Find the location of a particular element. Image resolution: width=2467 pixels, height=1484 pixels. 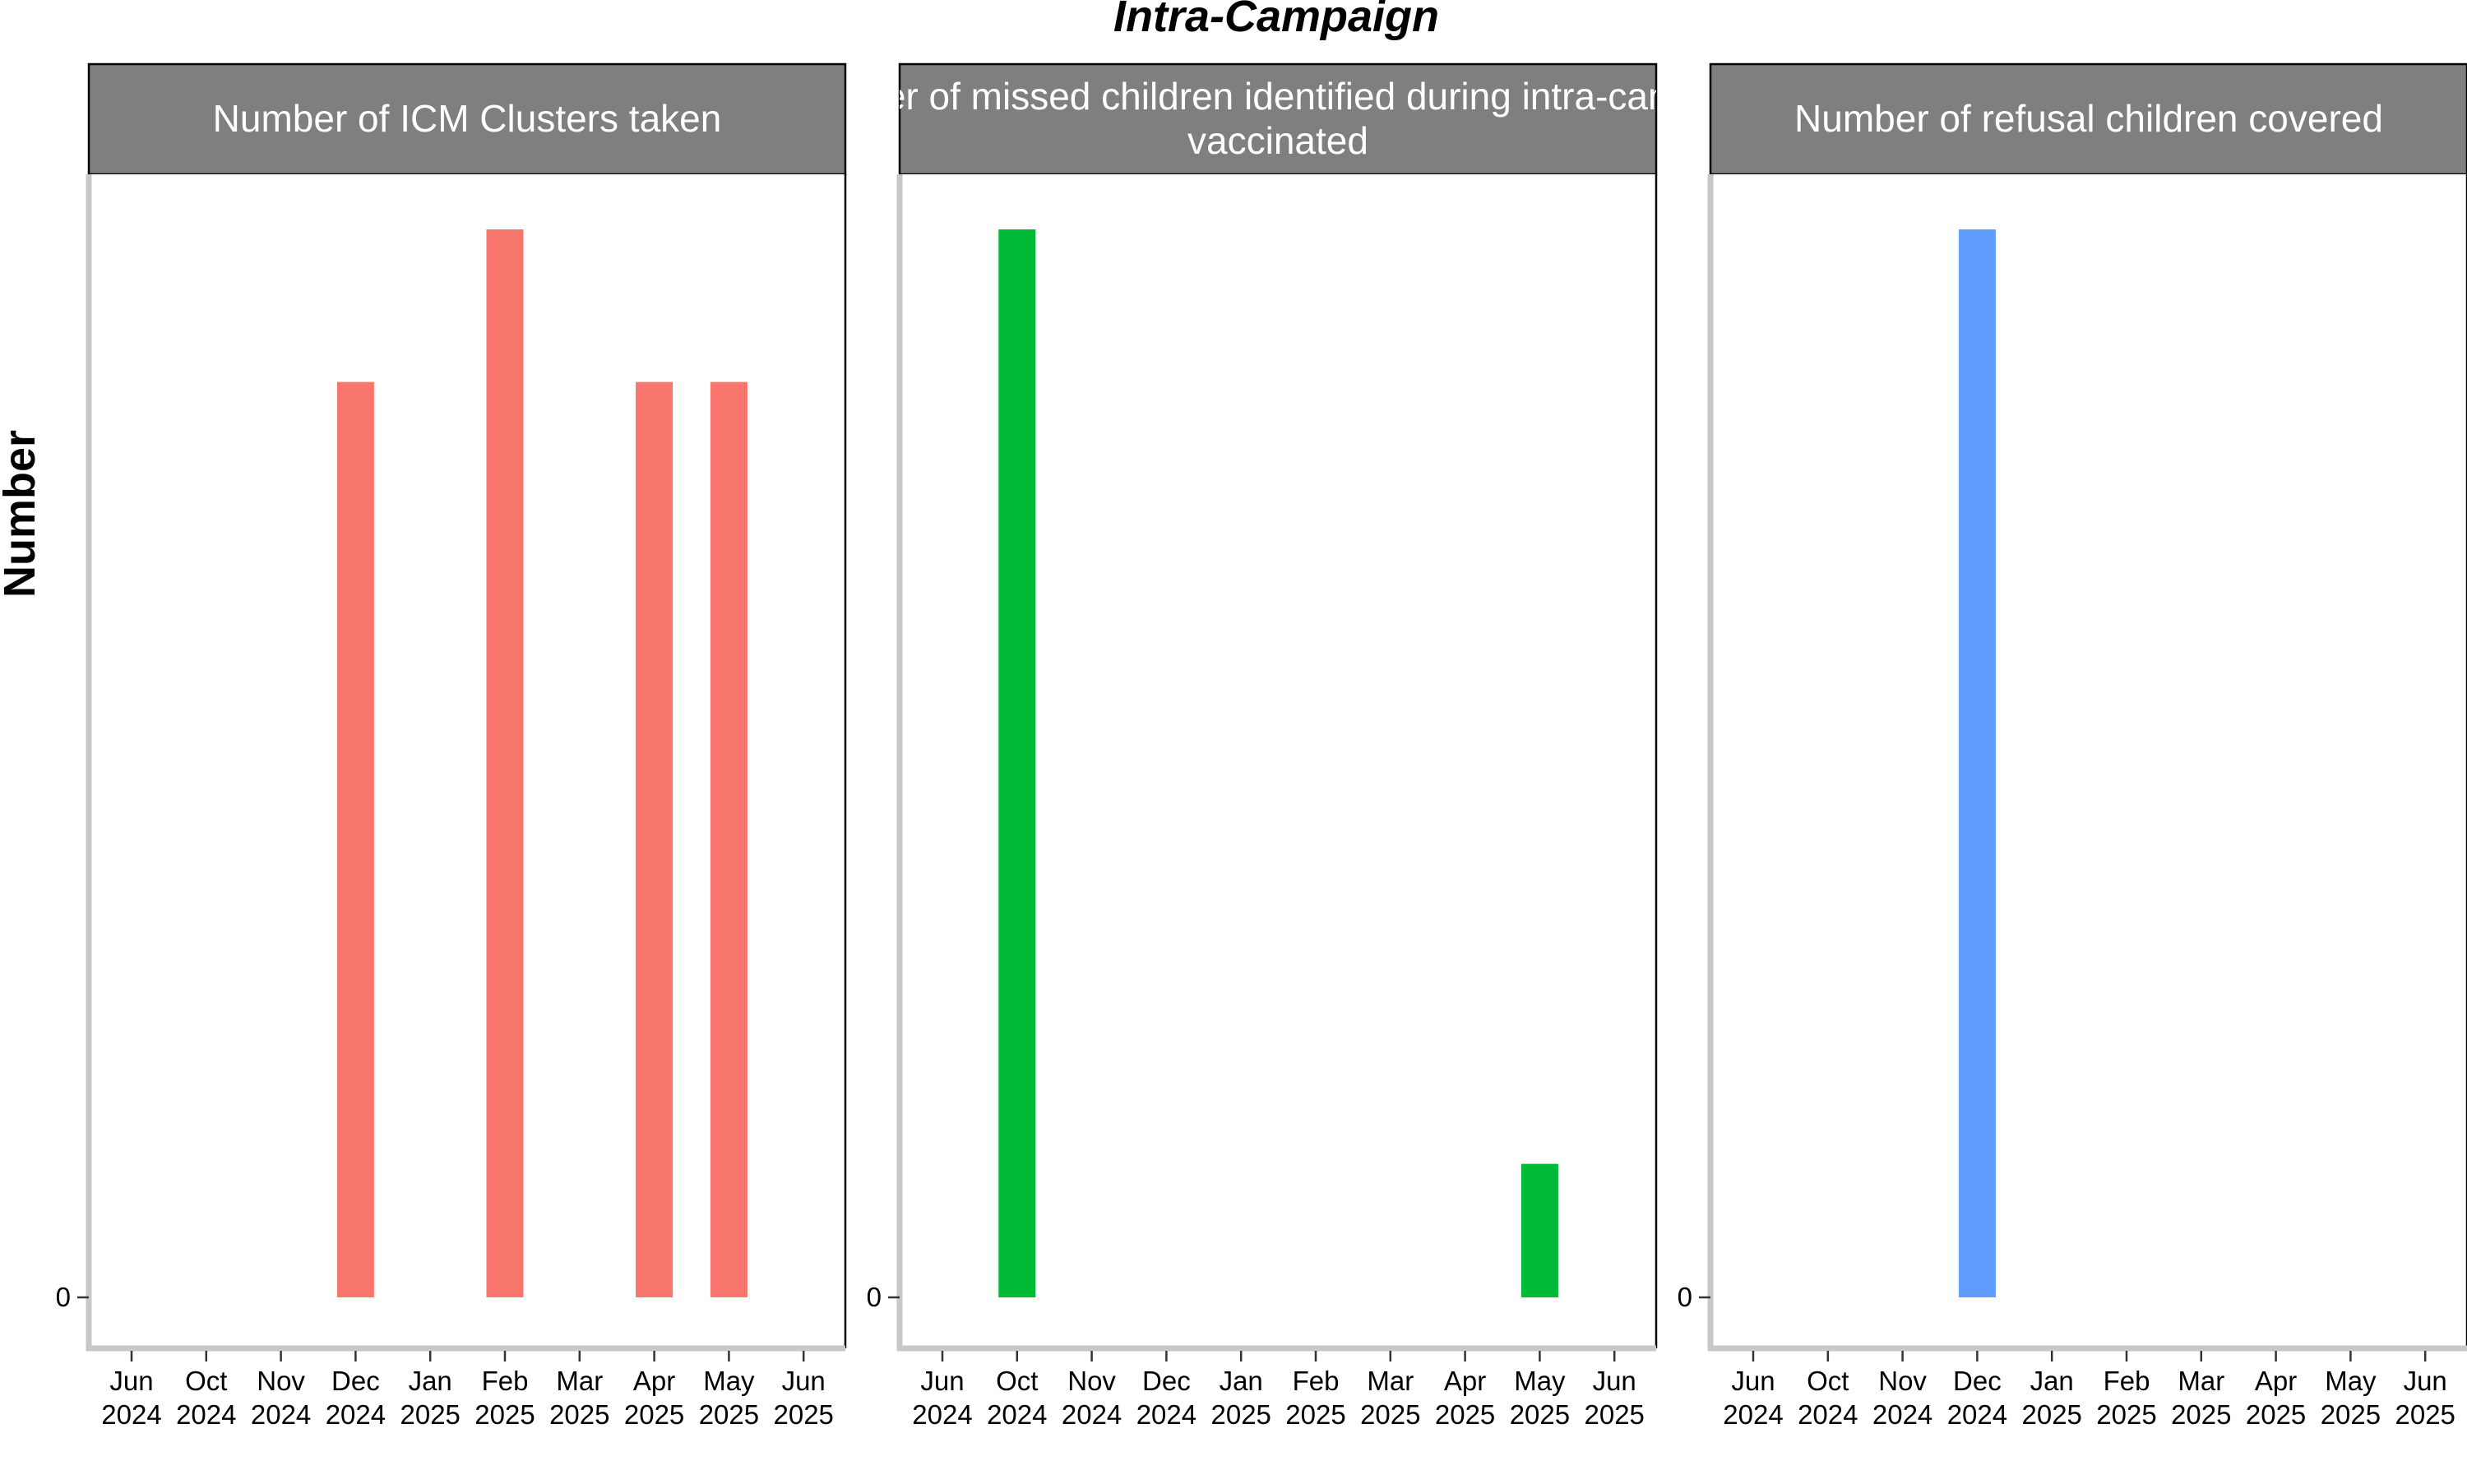

panel-2-x-tick-label-month: Apr is located at coordinates (1465, 1381).